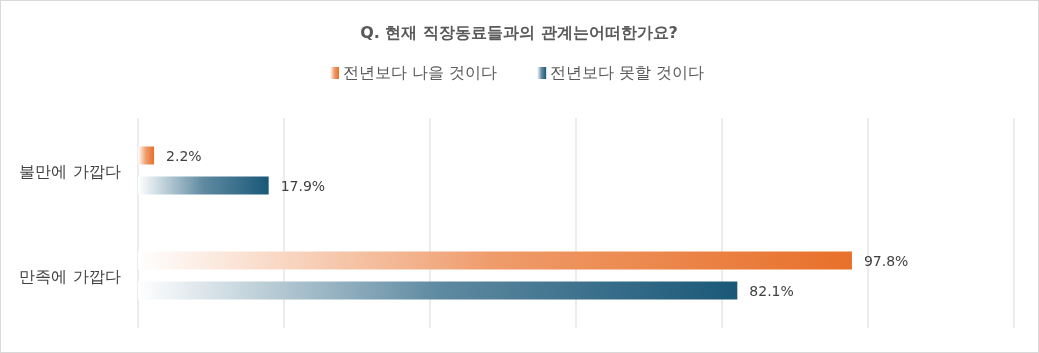  I want to click on y-tick-label: 불만에 가깝다, so click(70, 171).